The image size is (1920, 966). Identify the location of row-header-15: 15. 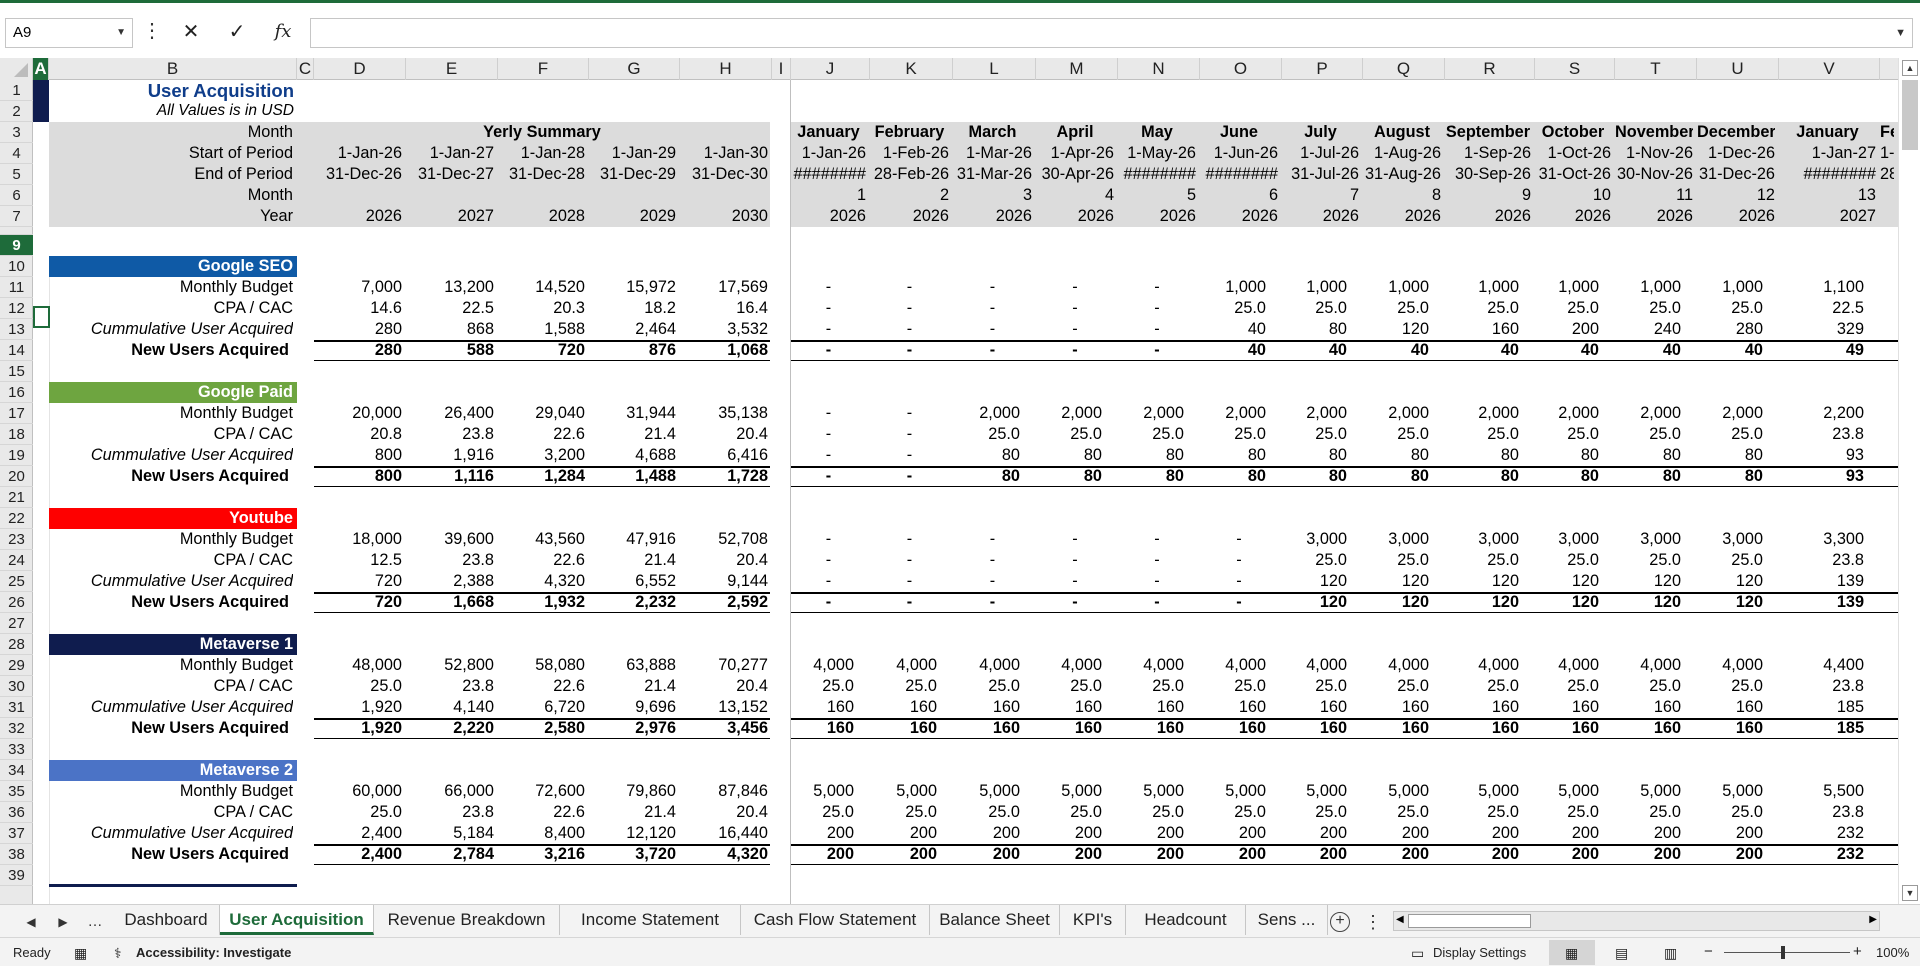
(16, 371).